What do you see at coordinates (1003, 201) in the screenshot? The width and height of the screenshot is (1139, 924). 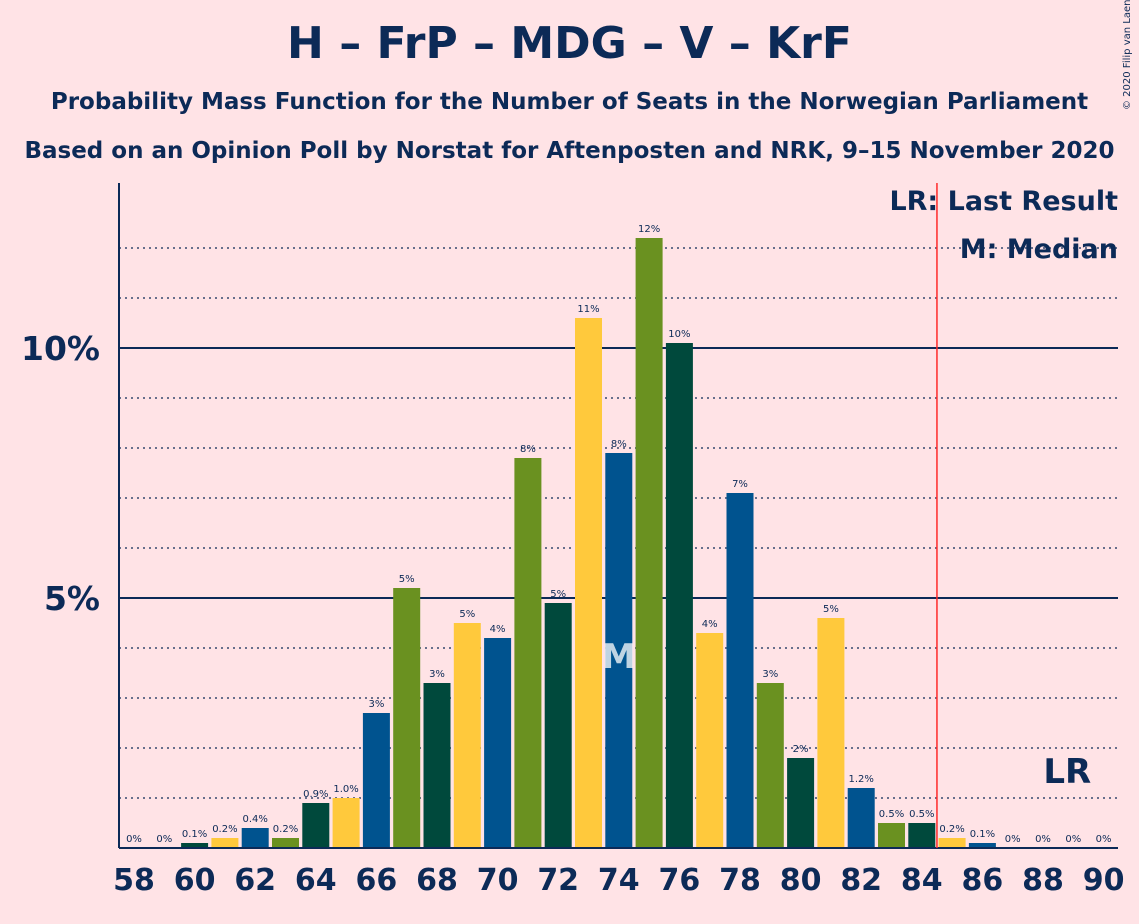 I see `legend-last-result: LR: Last Result` at bounding box center [1003, 201].